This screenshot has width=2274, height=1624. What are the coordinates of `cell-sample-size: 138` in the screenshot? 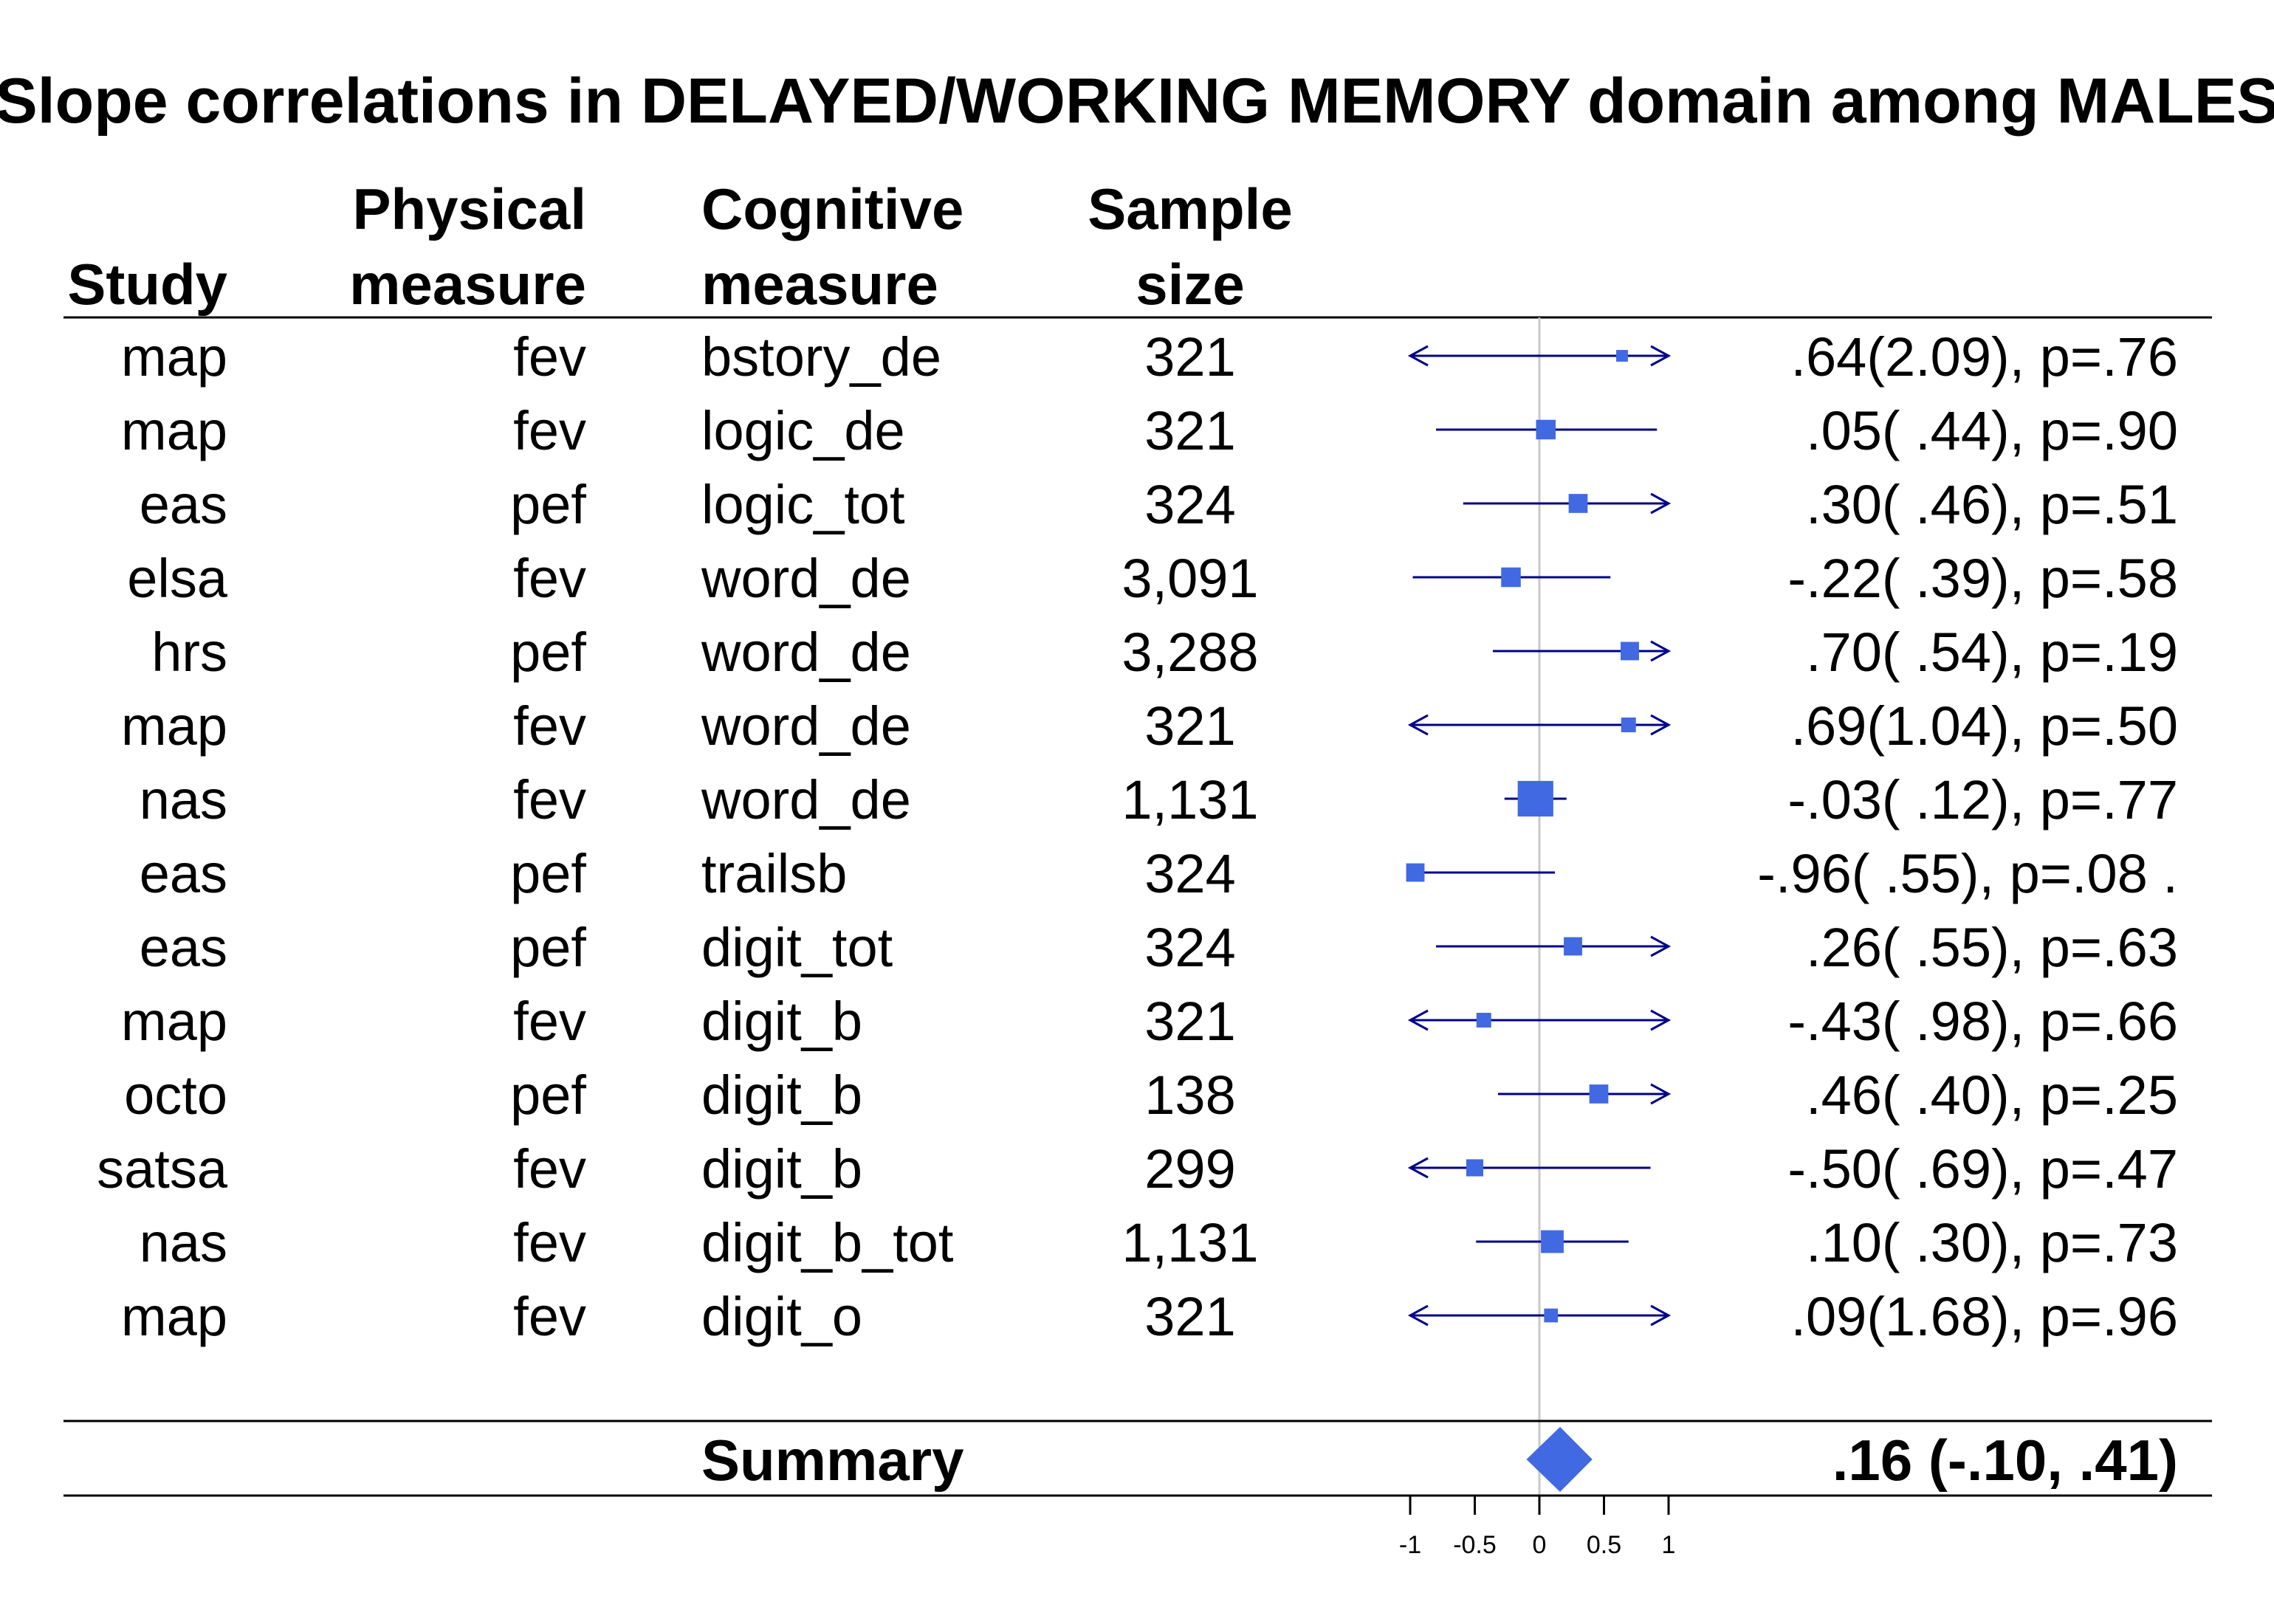 It's located at (1189, 1095).